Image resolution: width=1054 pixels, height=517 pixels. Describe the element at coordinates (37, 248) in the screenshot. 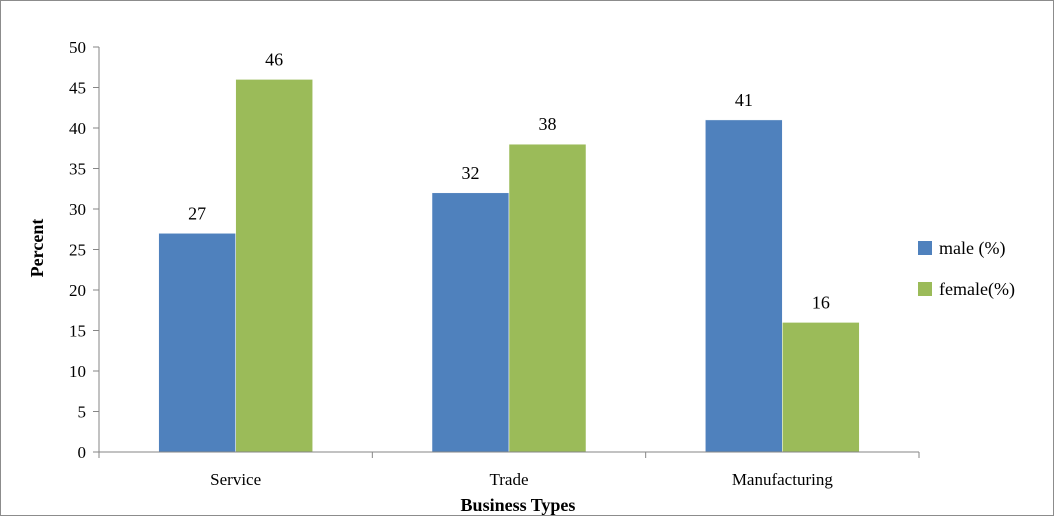

I see `y-axis-title: Percent` at that location.